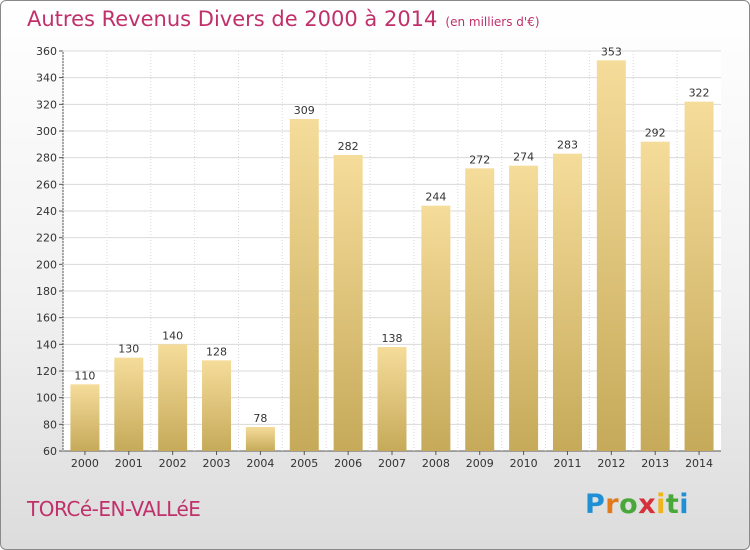 The image size is (750, 550). Describe the element at coordinates (260, 439) in the screenshot. I see `bar-2004` at that location.